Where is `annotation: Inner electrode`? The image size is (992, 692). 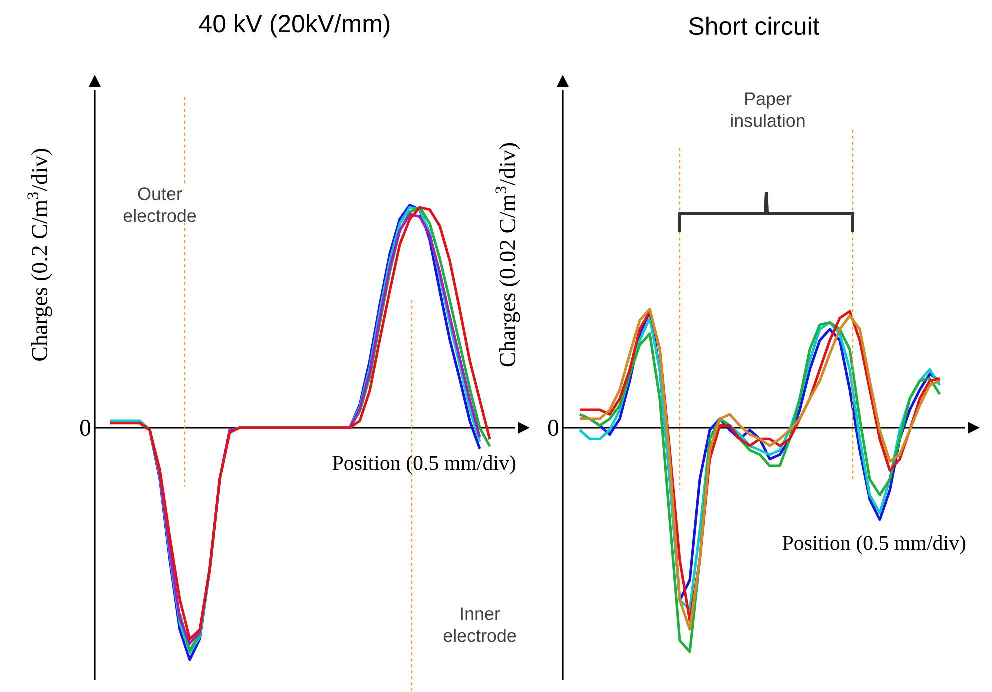 annotation: Inner electrode is located at coordinates (480, 625).